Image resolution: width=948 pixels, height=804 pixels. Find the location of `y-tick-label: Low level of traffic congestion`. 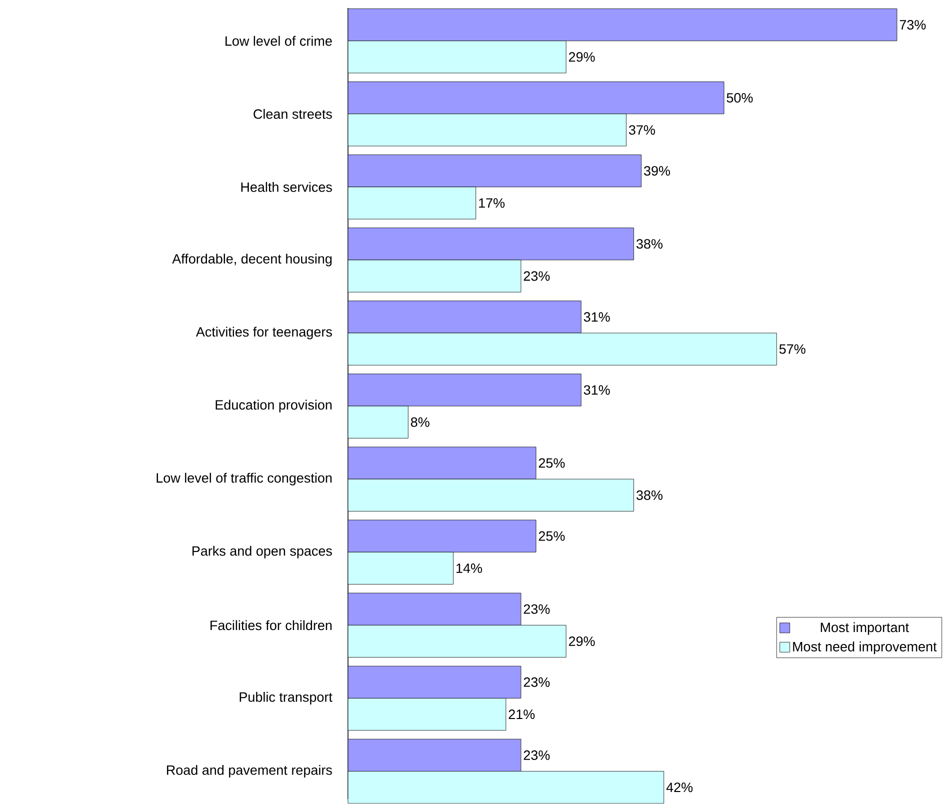

y-tick-label: Low level of traffic congestion is located at coordinates (244, 479).